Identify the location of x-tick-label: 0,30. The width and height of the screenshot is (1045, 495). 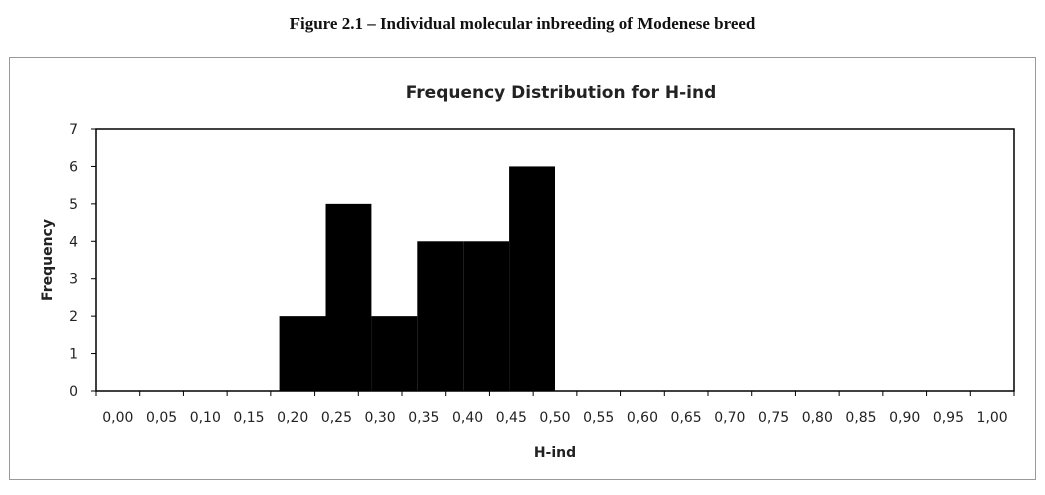
(380, 418).